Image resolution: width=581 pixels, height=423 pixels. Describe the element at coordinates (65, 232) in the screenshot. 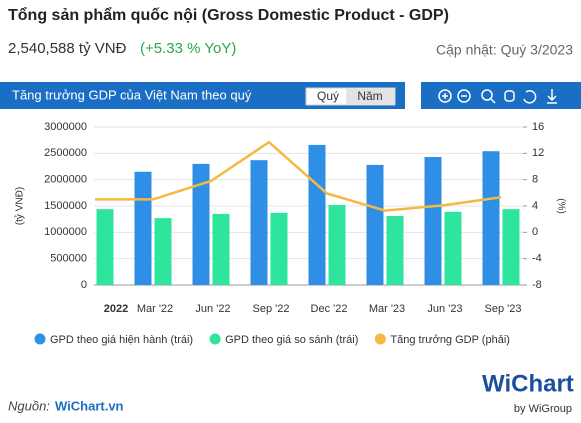

I see `y-tick-label: 1000000` at that location.